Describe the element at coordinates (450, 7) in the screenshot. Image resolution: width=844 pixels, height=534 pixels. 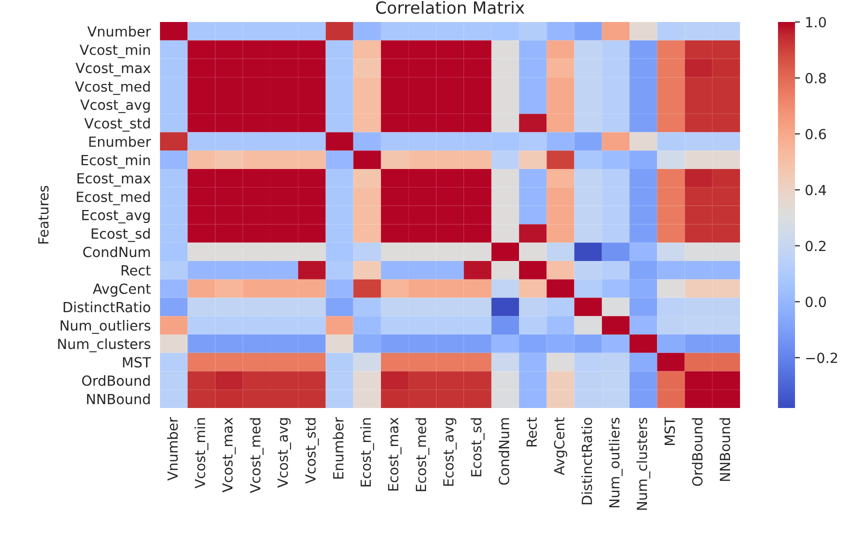
I see `chart-title: Correlation Matrix` at that location.